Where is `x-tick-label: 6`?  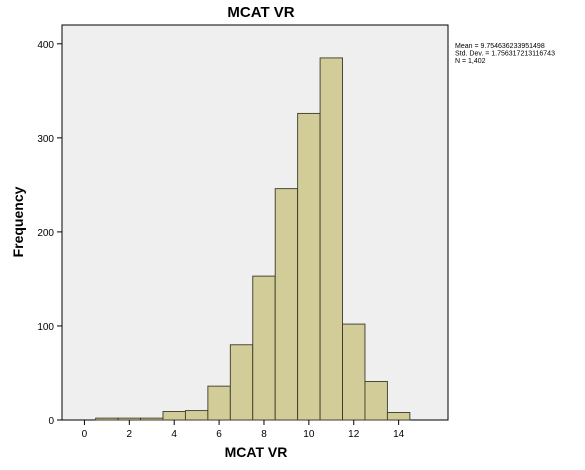
x-tick-label: 6 is located at coordinates (219, 434).